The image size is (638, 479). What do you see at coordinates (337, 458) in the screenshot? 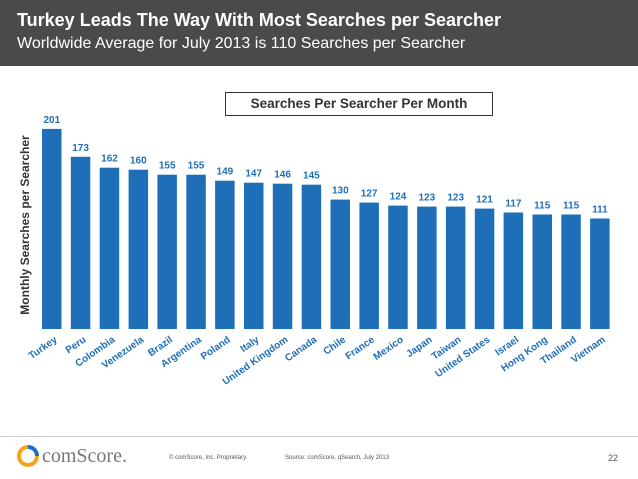
I see `source-note: Source: comScore, qSearch, July 2013` at bounding box center [337, 458].